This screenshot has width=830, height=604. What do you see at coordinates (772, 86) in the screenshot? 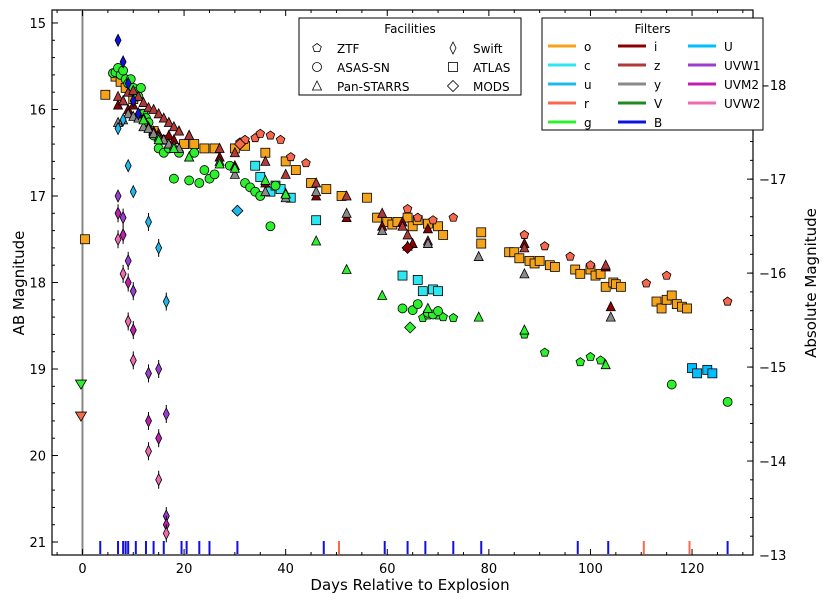
I see `y2-tick-label: −18` at bounding box center [772, 86].